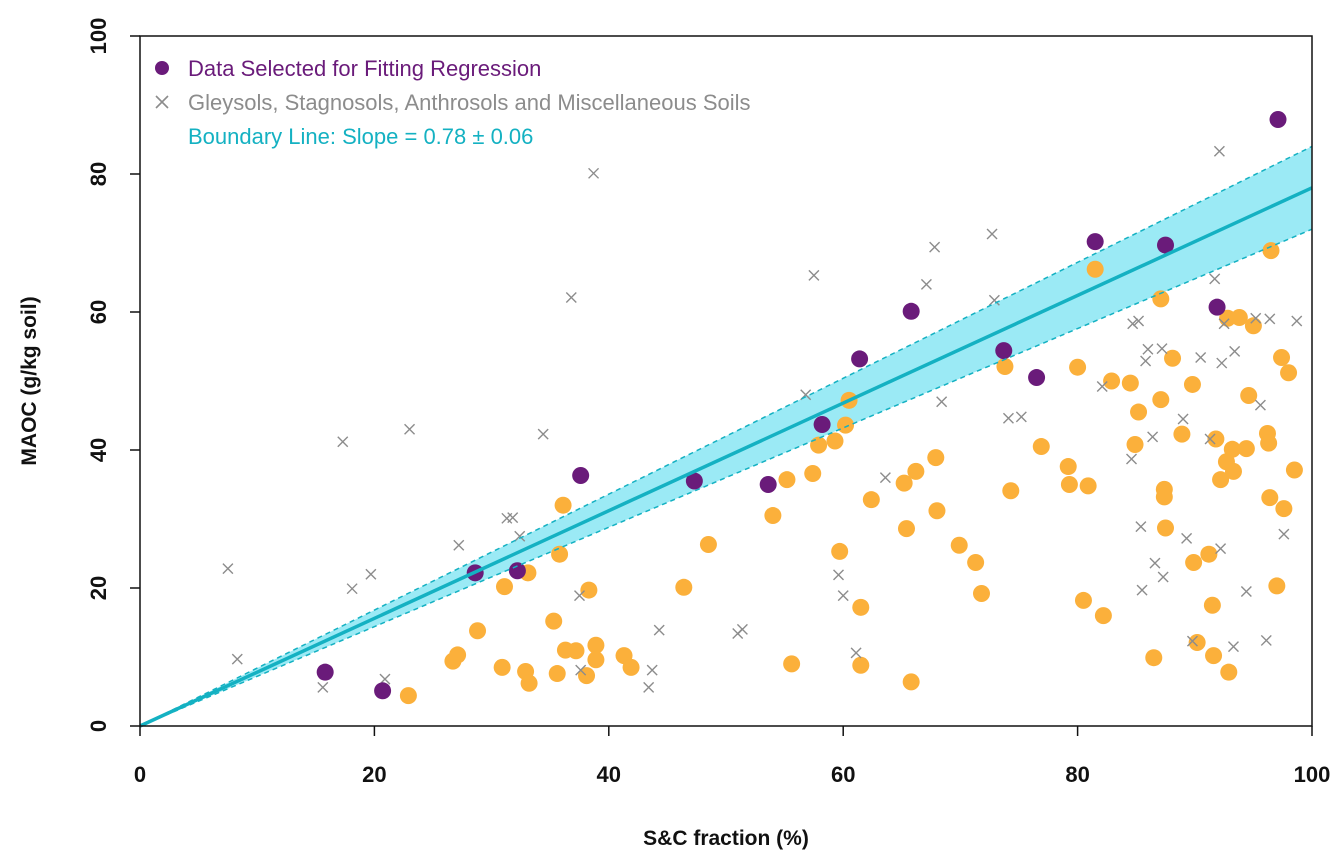 The height and width of the screenshot is (852, 1336). Describe the element at coordinates (98, 174) in the screenshot. I see `y-tick-label: 80` at that location.